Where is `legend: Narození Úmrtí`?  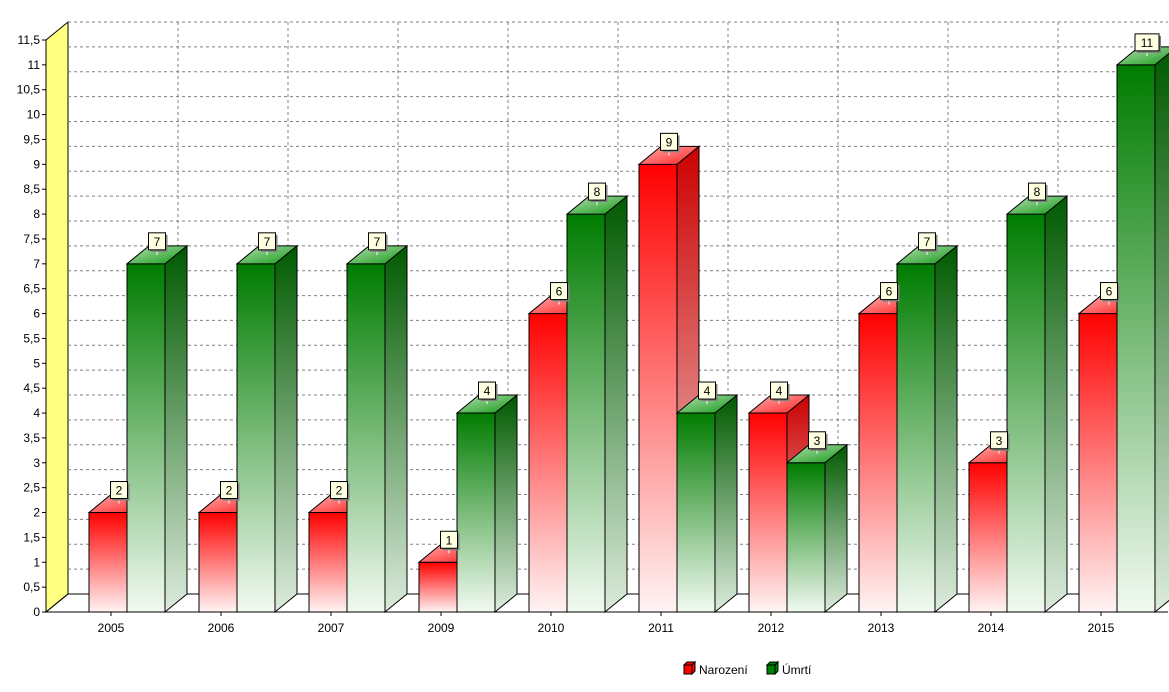
legend: Narození Úmrtí is located at coordinates (747, 668).